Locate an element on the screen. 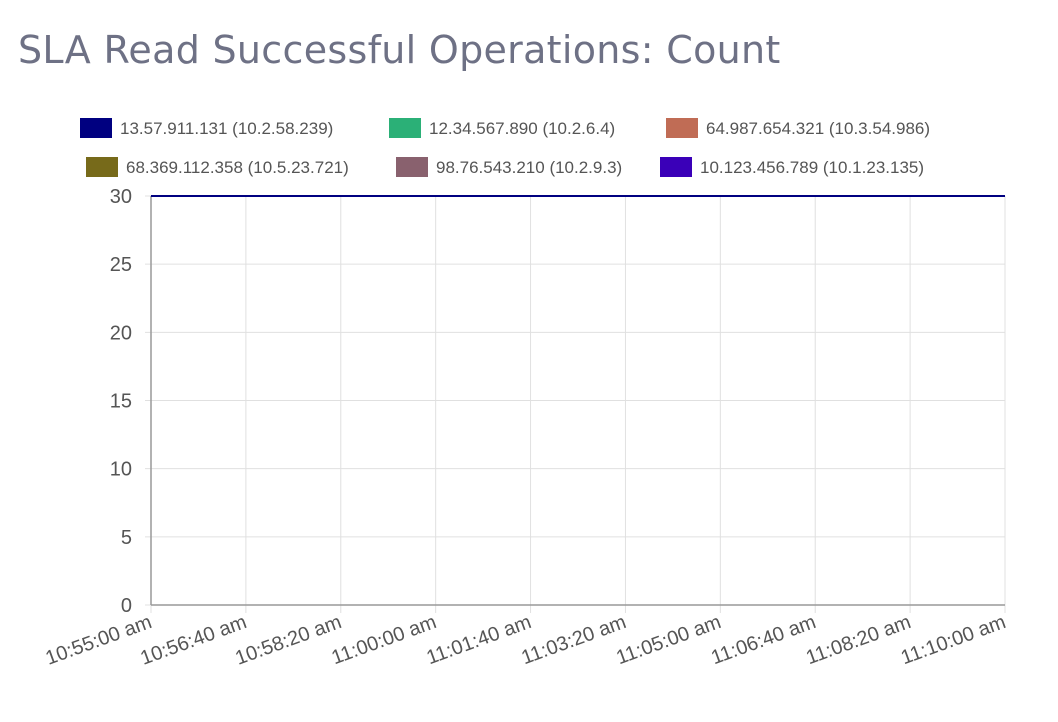 Image resolution: width=1058 pixels, height=722 pixels. y-tick-label: 20 is located at coordinates (121, 333).